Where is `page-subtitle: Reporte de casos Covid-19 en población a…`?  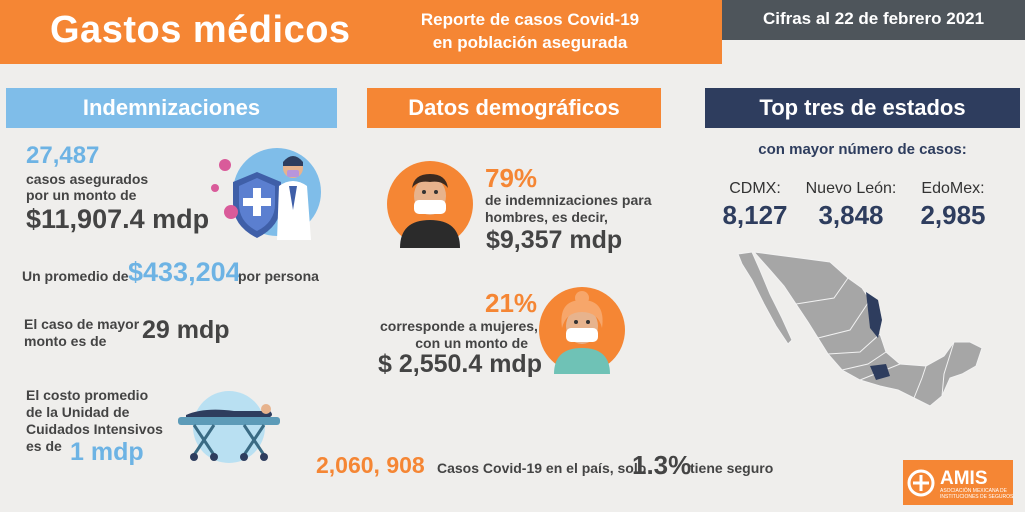
page-subtitle: Reporte de casos Covid-19 en población a… is located at coordinates (530, 31).